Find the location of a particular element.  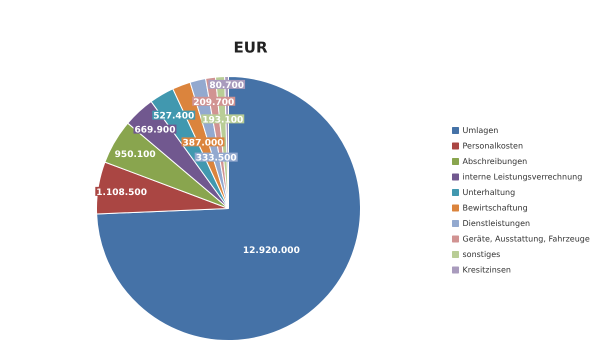

data-label: 193.100 is located at coordinates (223, 120).